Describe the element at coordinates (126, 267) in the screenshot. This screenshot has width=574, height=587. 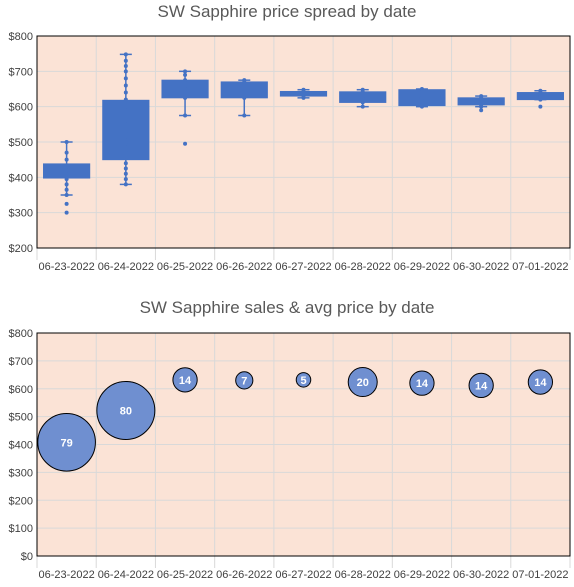
I see `x-tick-label: 06-24-2022` at that location.